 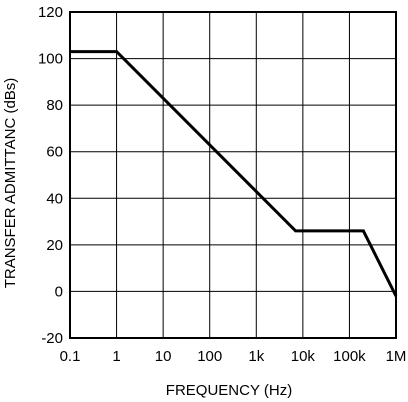 What do you see at coordinates (54, 105) in the screenshot?
I see `y-tick-label: 80` at bounding box center [54, 105].